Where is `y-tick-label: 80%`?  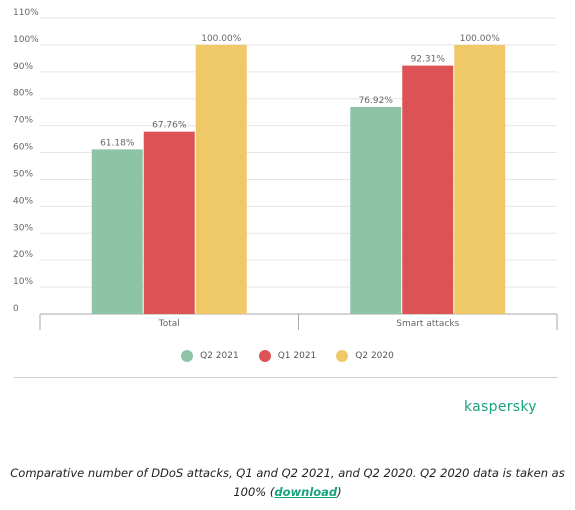 y-tick-label: 80% is located at coordinates (23, 94).